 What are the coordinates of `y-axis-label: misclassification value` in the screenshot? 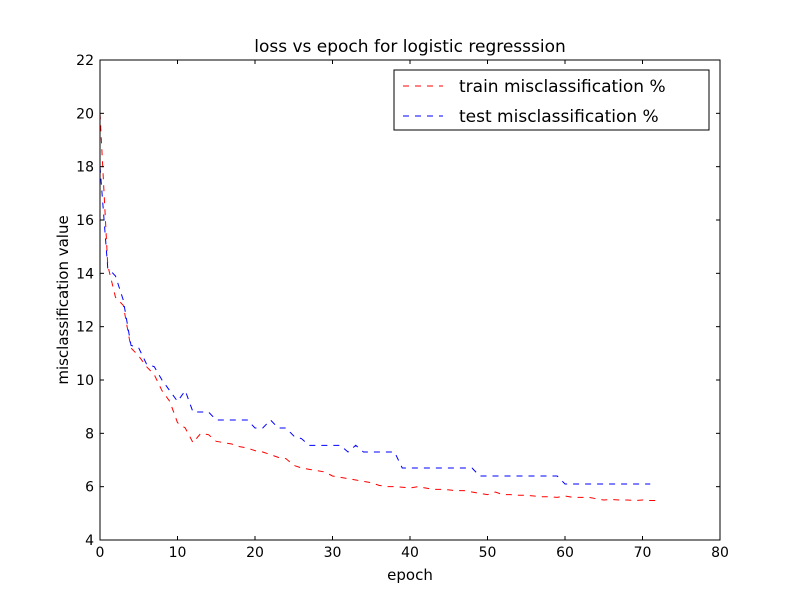 It's located at (63, 299).